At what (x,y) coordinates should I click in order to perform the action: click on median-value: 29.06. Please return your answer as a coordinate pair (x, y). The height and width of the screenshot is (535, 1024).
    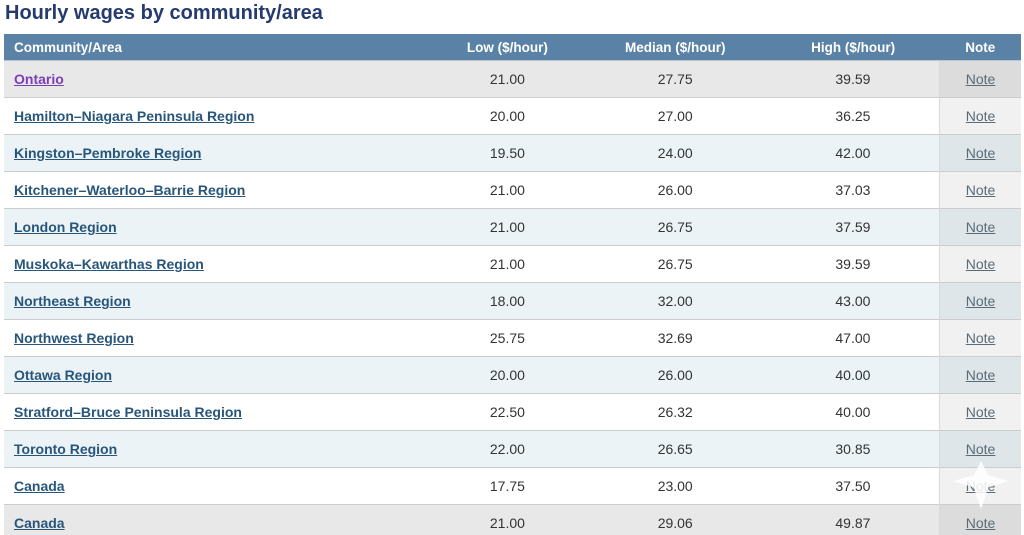
    Looking at the image, I should click on (675, 519).